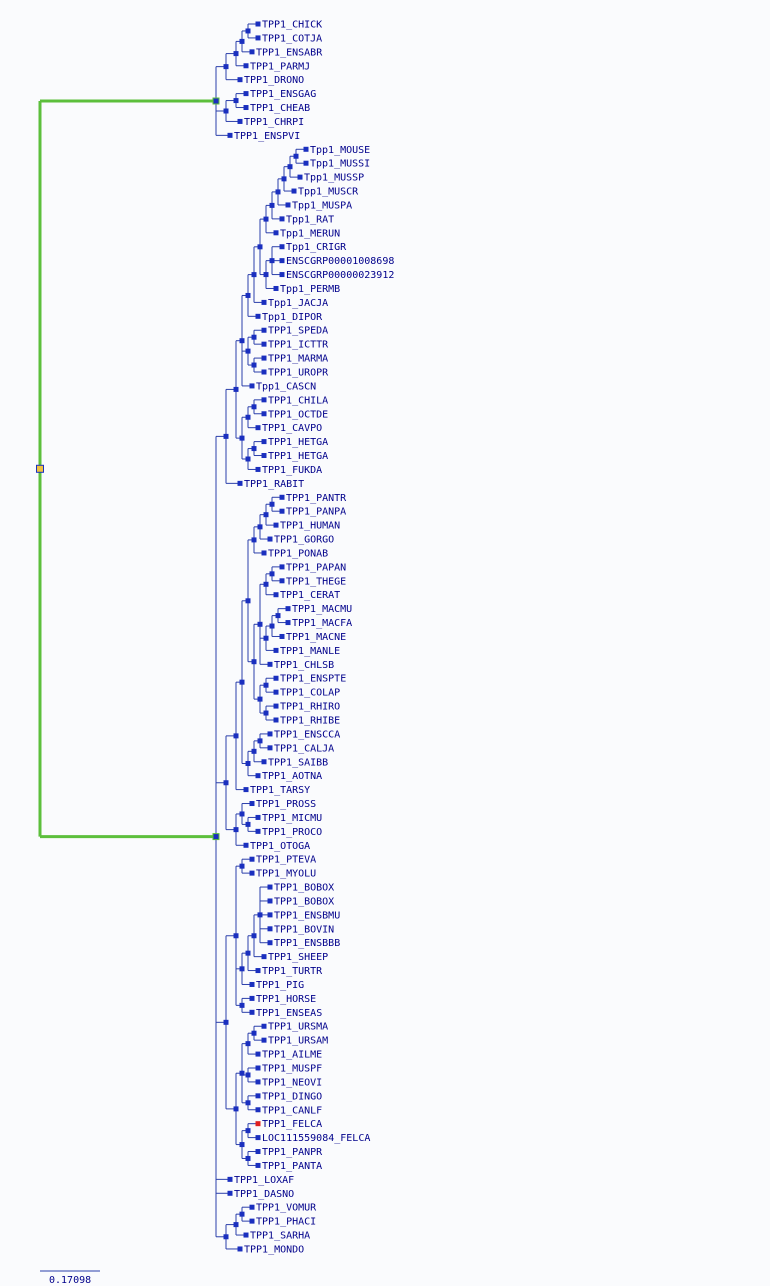 This screenshot has height=1286, width=770. Describe the element at coordinates (274, 484) in the screenshot. I see `leaf-label: TPP1_RABIT` at that location.